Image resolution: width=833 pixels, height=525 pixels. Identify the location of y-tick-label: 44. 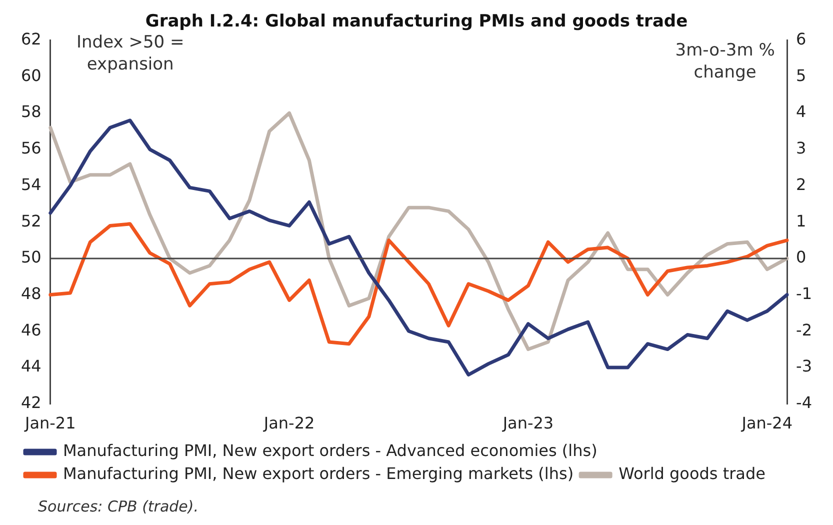
(31, 366).